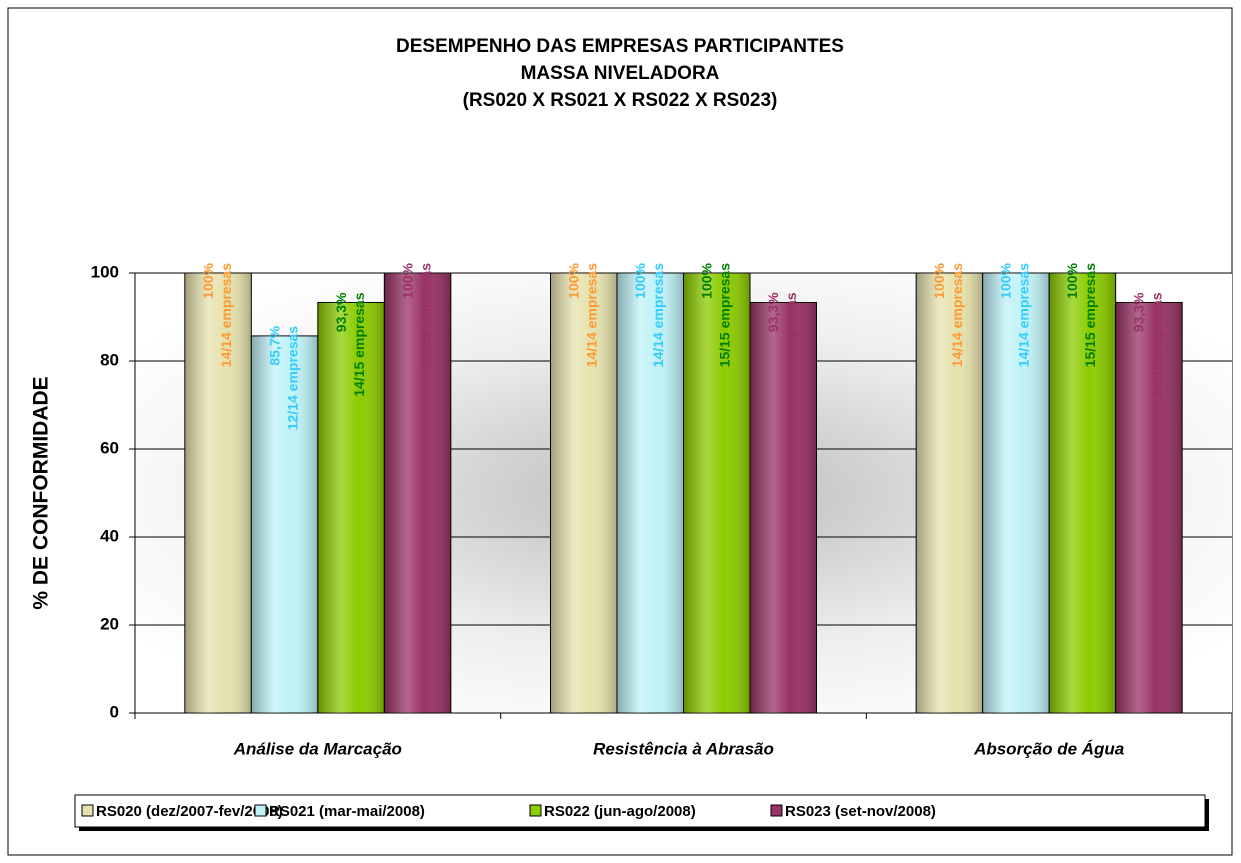 This screenshot has width=1241, height=863. I want to click on legend-label: RS020 (dez/2007-fev/2008), so click(189, 811).